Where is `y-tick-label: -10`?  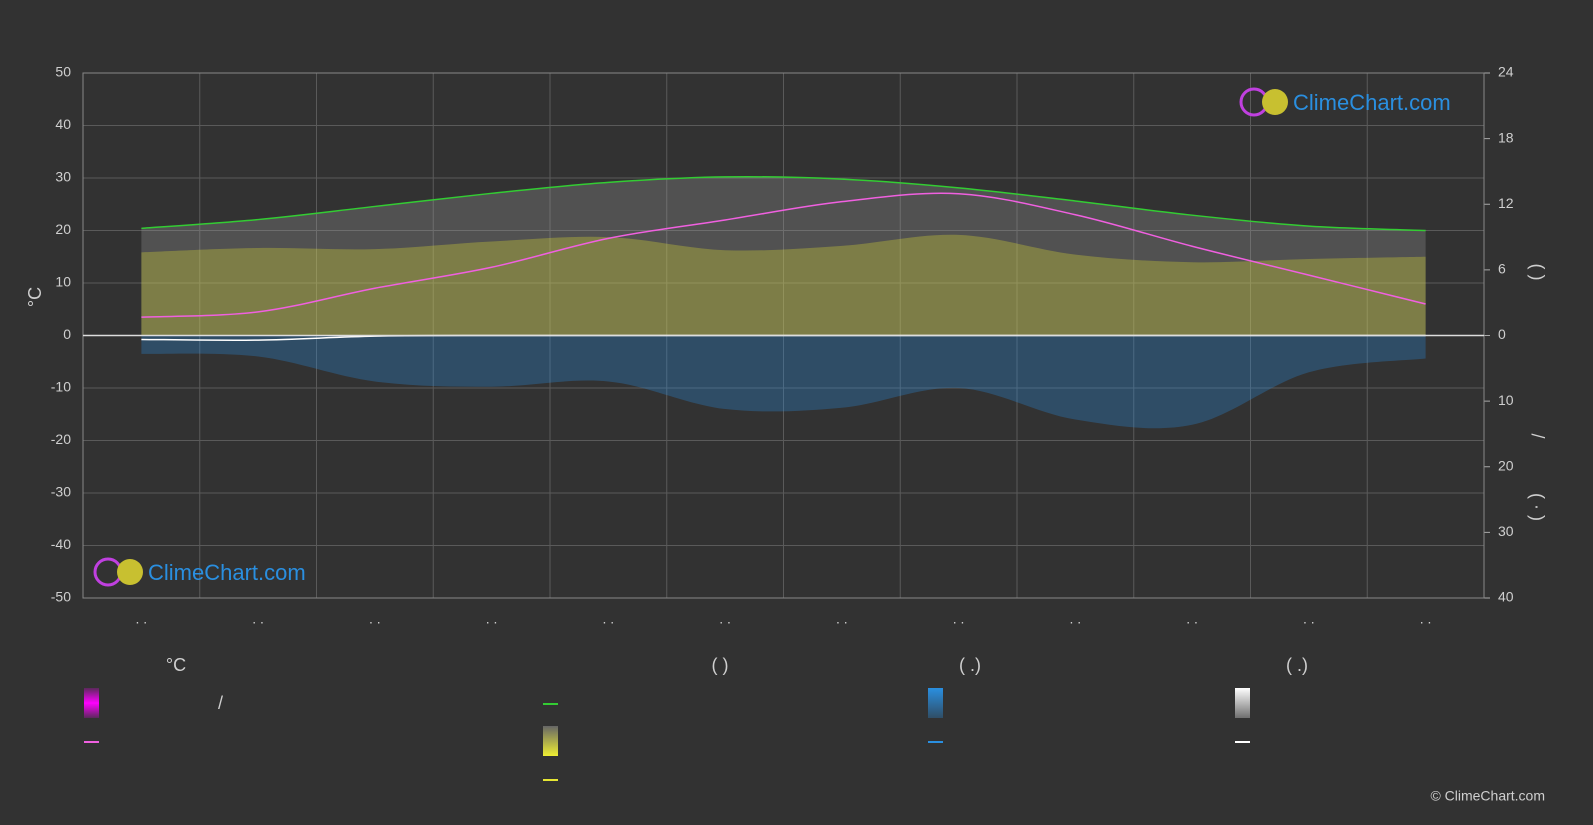
y-tick-label: -10 is located at coordinates (61, 387).